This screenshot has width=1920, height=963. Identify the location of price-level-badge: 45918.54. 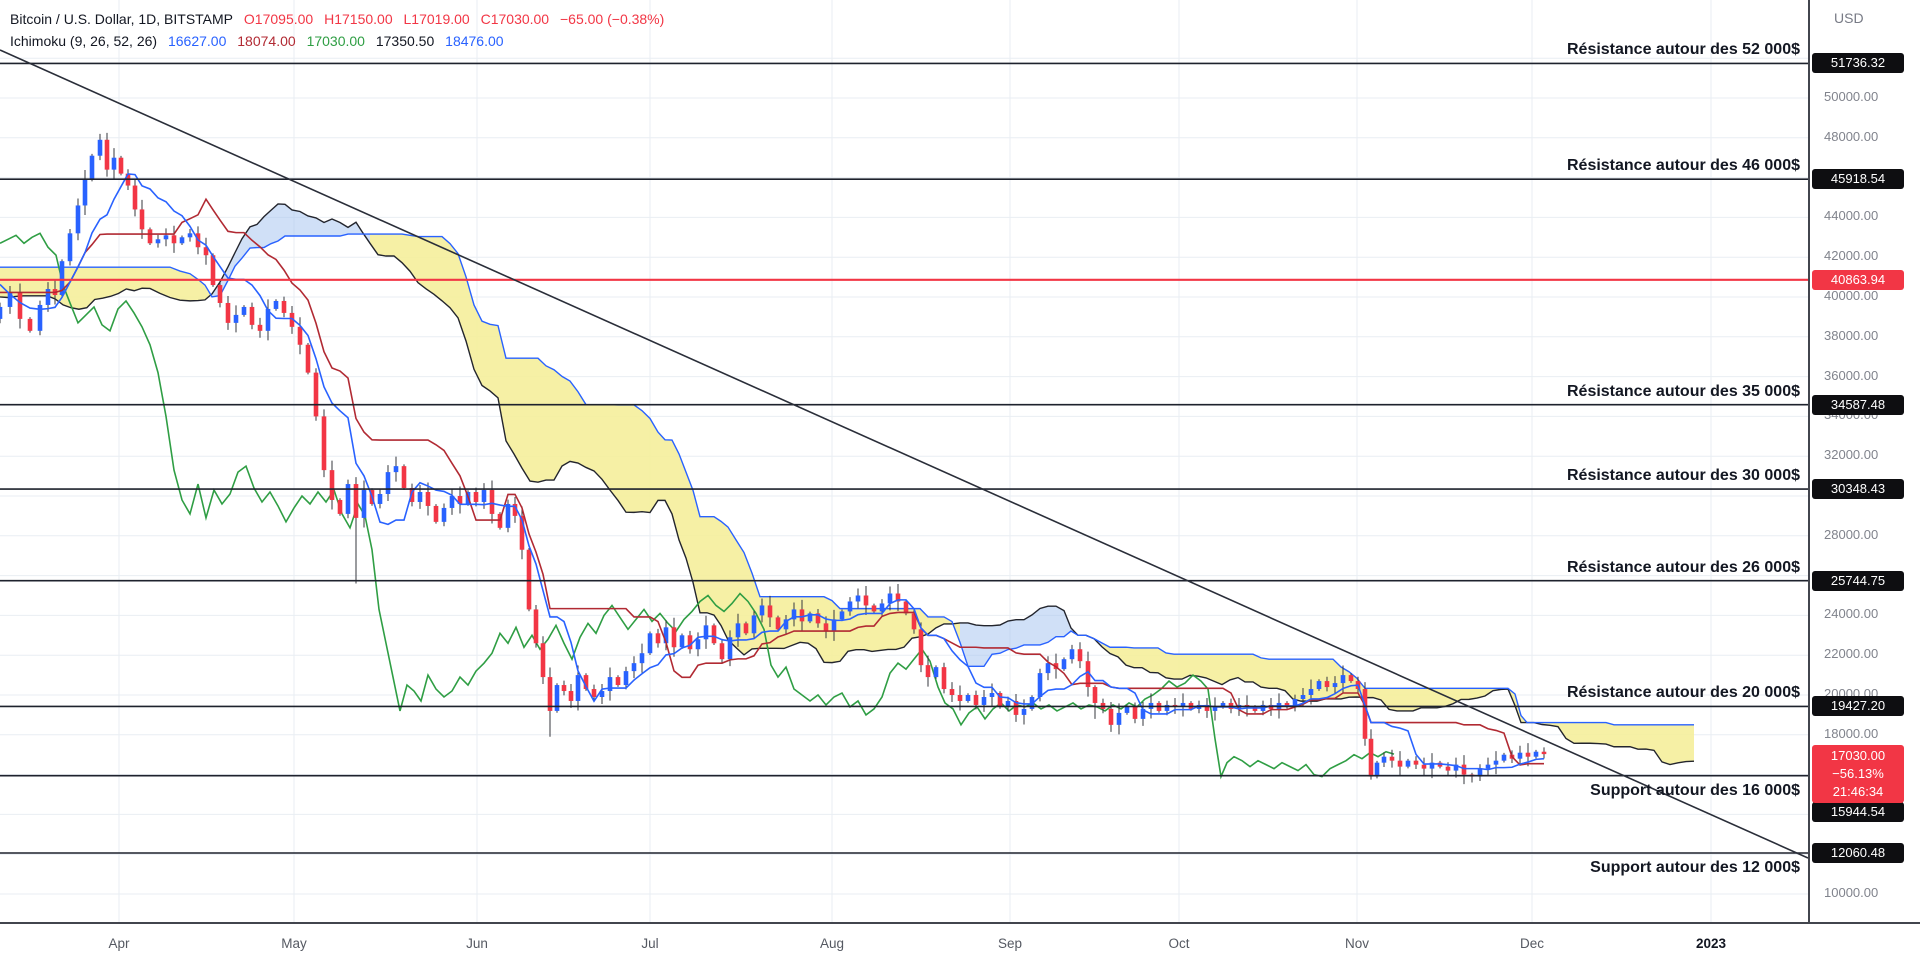
(1858, 179).